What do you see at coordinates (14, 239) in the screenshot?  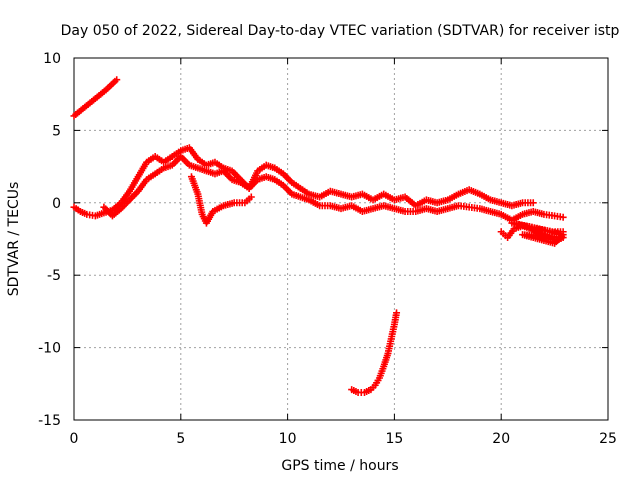 I see `y-axis-label: SDTVAR / TECUs` at bounding box center [14, 239].